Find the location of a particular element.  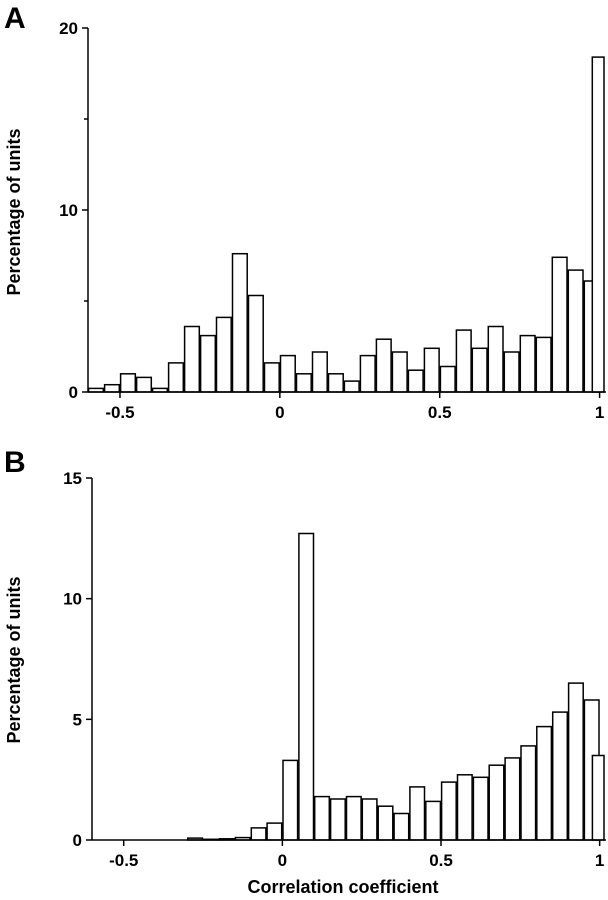

y-axis-label-a: Percentage of units is located at coordinates (14, 211).